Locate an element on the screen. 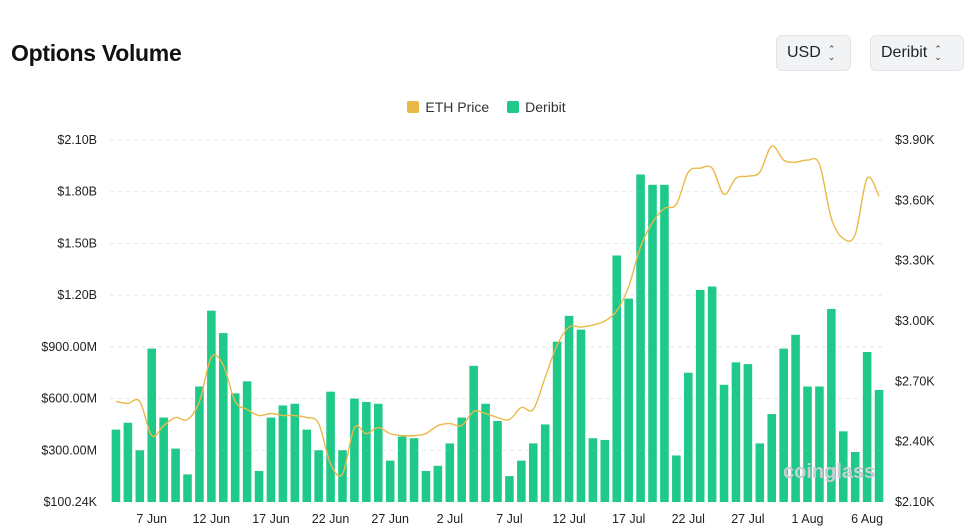 The image size is (973, 528). legend-swatch-eth-price is located at coordinates (413, 107).